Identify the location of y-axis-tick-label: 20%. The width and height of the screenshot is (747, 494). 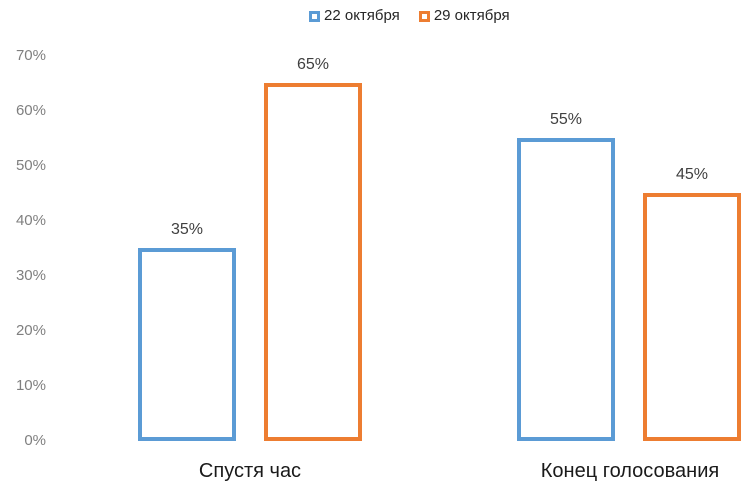
(30, 330).